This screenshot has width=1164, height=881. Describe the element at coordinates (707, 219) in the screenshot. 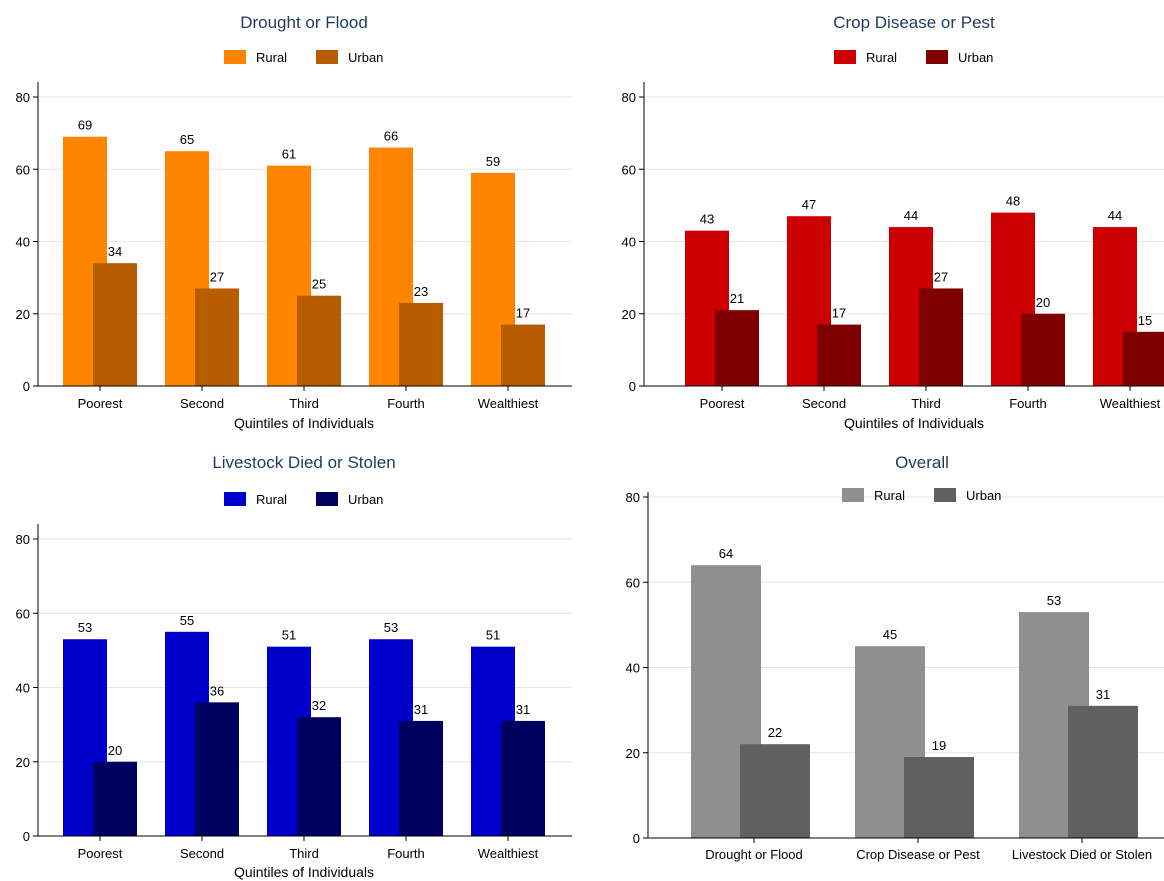

I see `data-label: 43` at that location.